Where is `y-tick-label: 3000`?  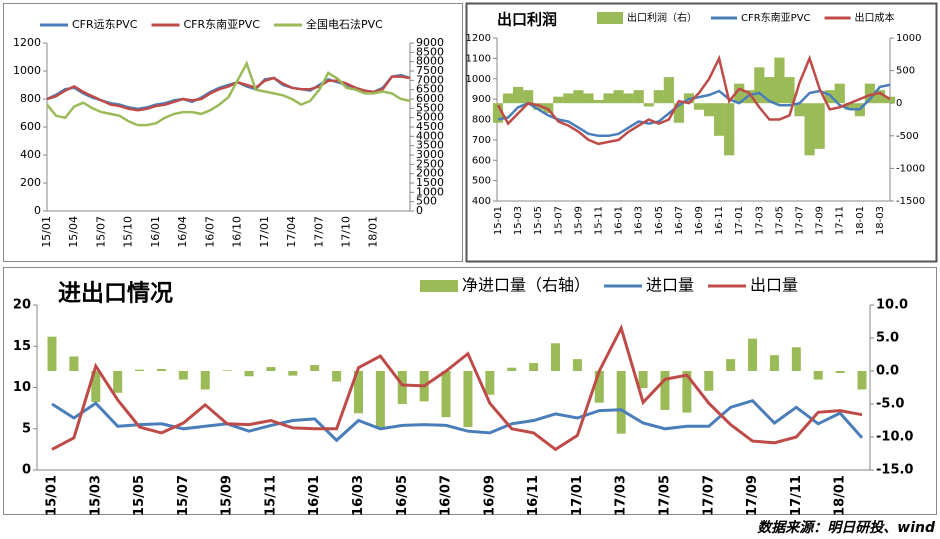 y-tick-label: 3000 is located at coordinates (430, 154).